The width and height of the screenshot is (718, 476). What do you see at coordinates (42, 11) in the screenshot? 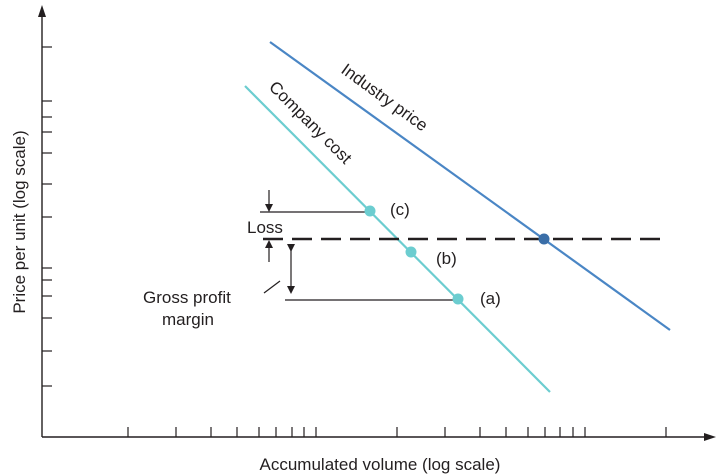
I see `y-axis-arrow-icon` at bounding box center [42, 11].